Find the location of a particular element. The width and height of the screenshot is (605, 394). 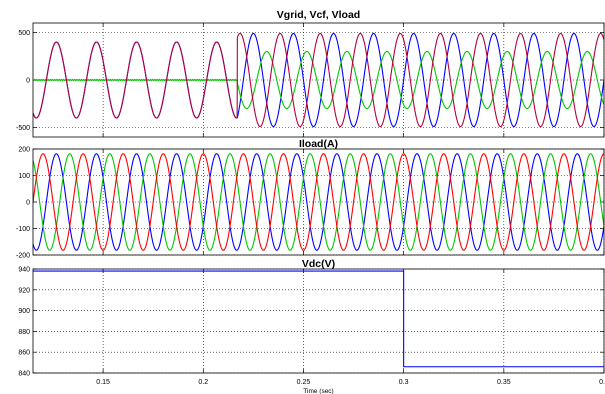

subplot-title: Vdc(V) is located at coordinates (318, 264).